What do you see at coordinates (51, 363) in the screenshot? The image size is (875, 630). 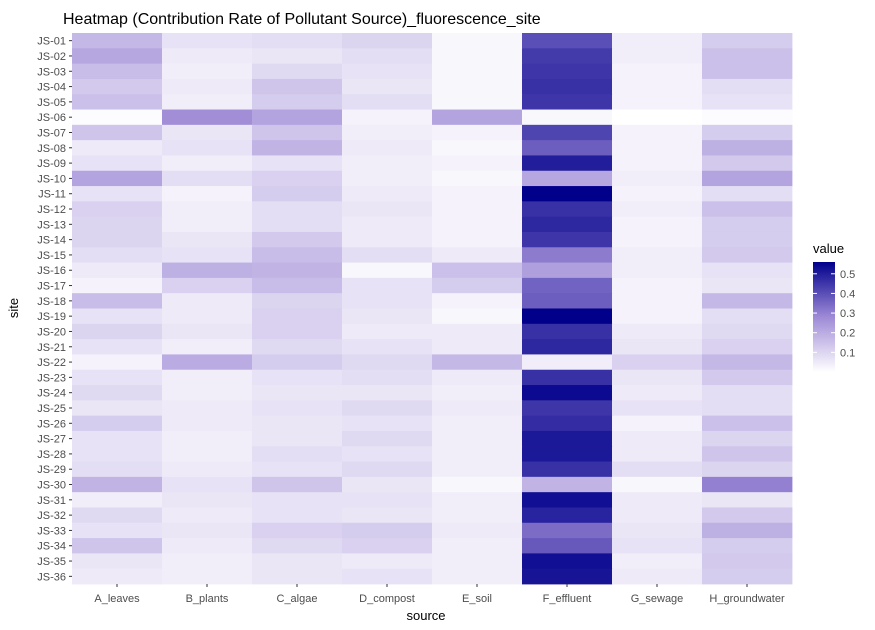 I see `y-tick-label: JS-22` at bounding box center [51, 363].